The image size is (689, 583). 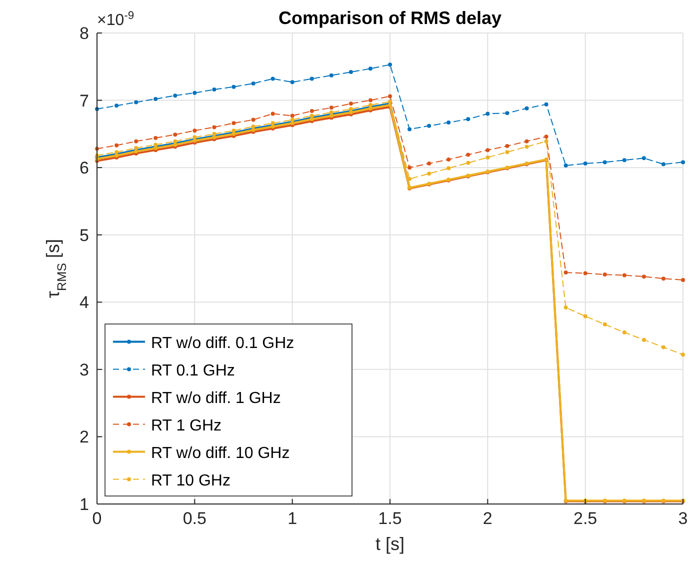 What do you see at coordinates (194, 518) in the screenshot?
I see `x-tick-label: 0.5` at bounding box center [194, 518].